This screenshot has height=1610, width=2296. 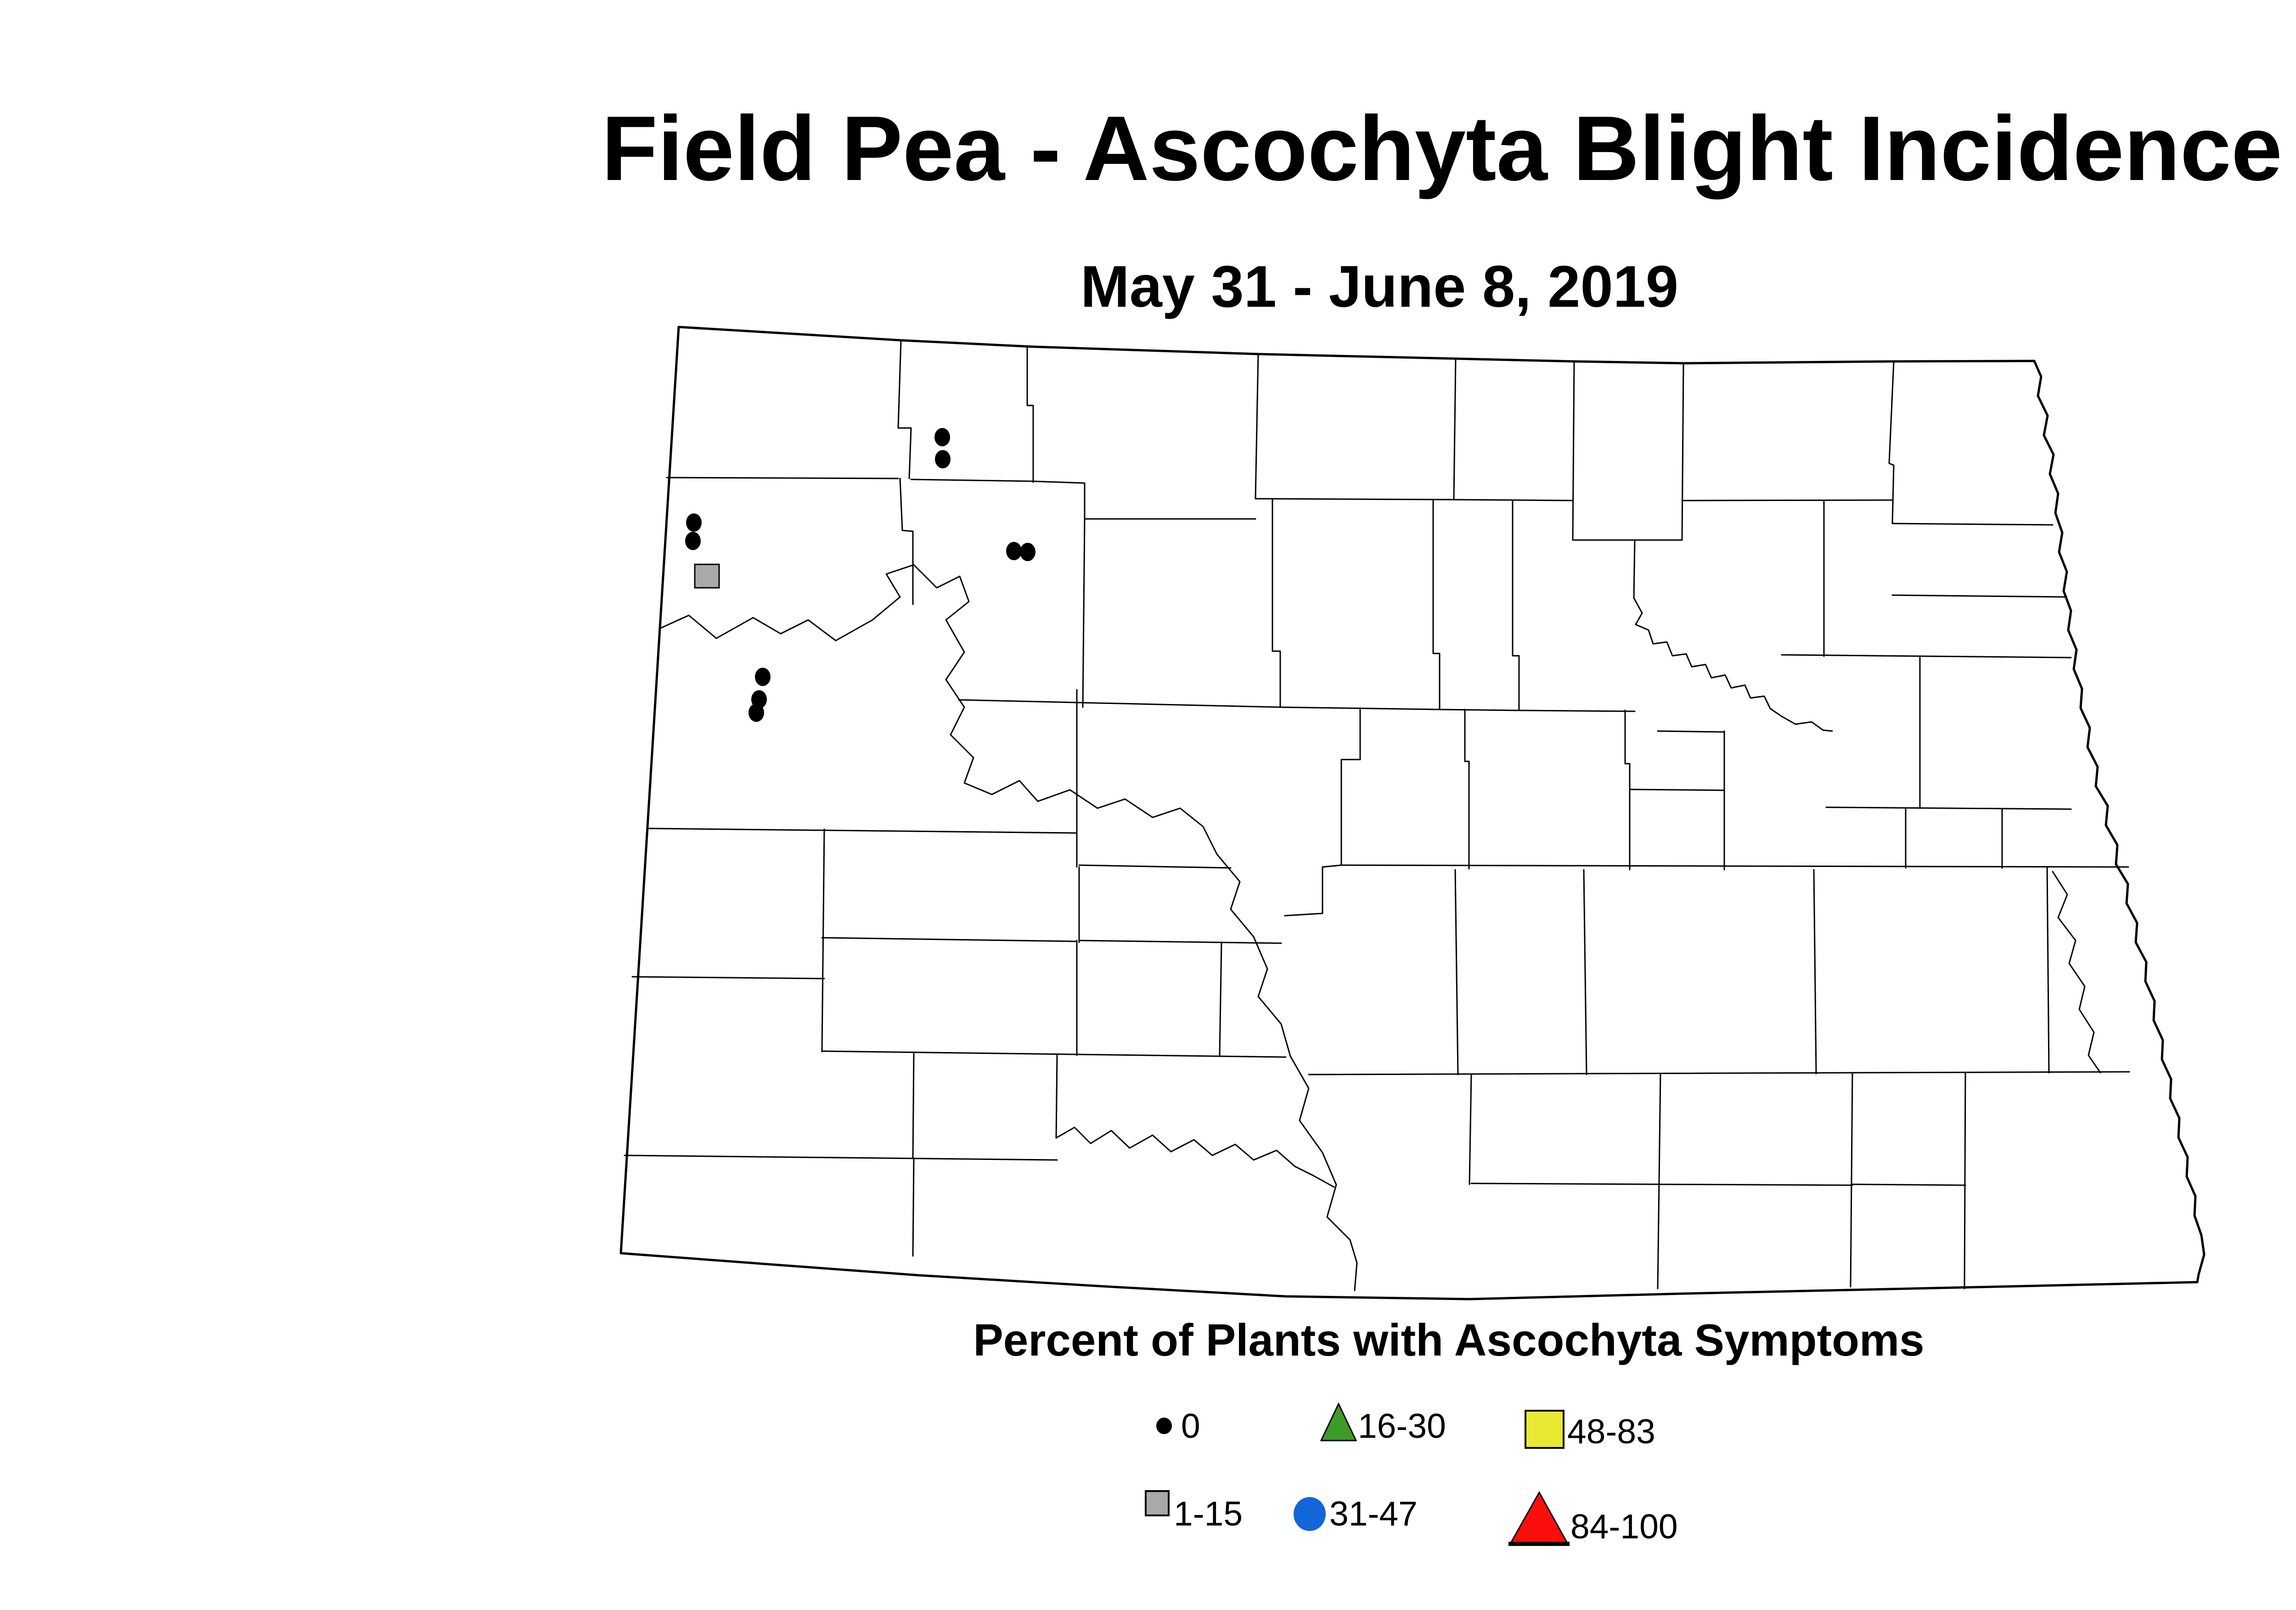 I want to click on legend-label-16-30: 16-30, so click(x=1402, y=1426).